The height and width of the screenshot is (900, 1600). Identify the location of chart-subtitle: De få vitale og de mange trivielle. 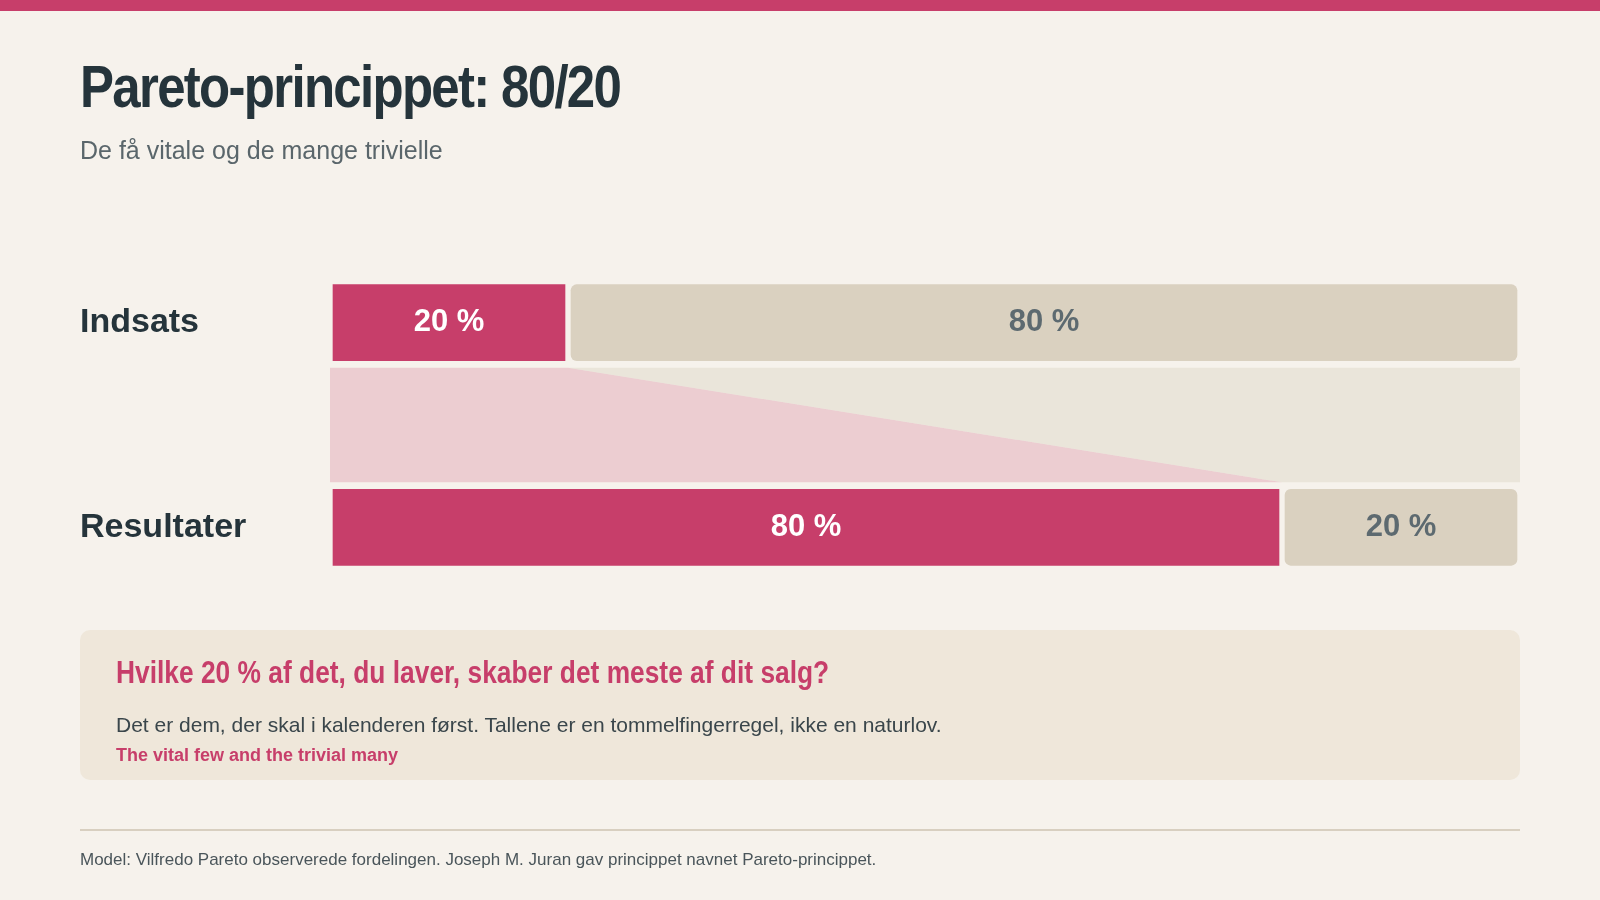
(261, 150).